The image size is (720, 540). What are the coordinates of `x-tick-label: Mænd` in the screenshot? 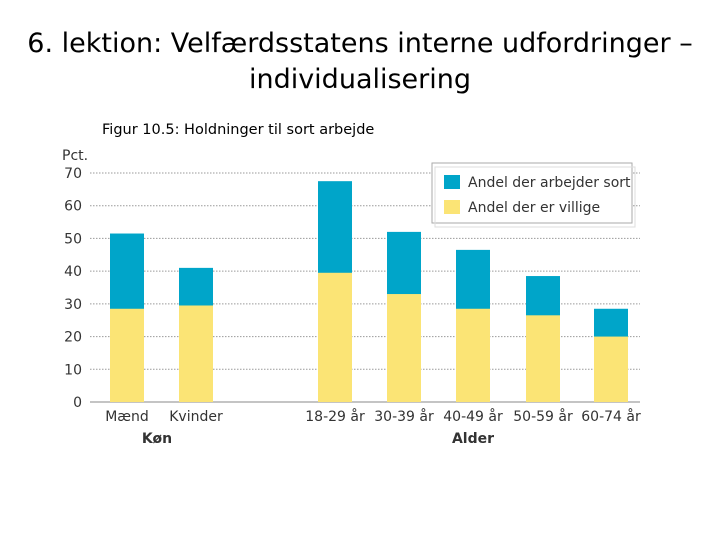 It's located at (127, 417).